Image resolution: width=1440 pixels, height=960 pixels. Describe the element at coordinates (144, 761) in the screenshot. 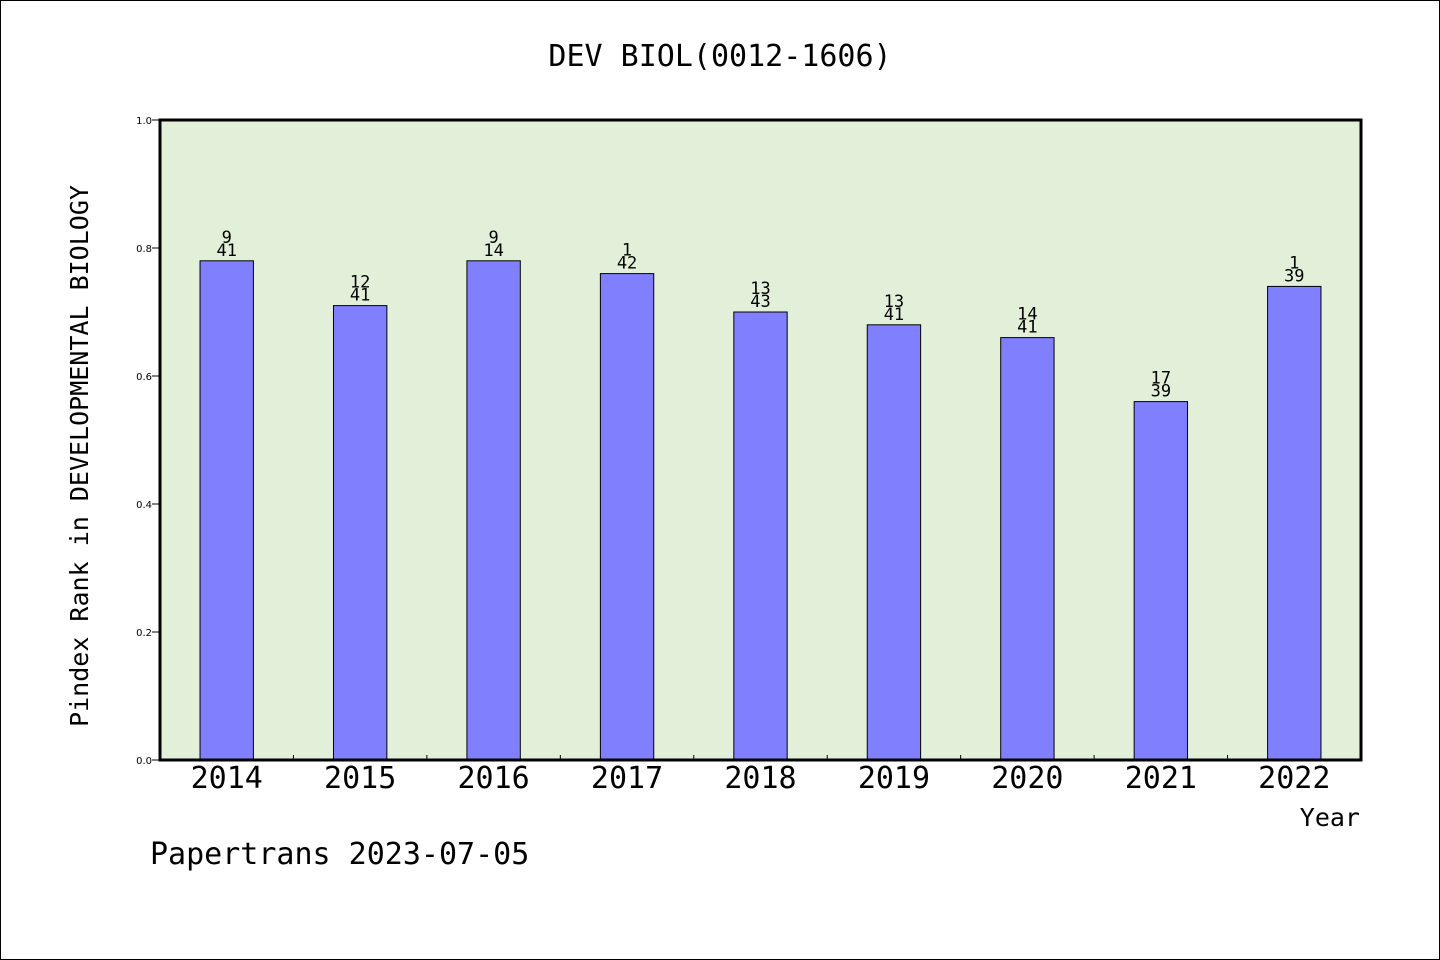

I see `y-tick-label: 0.0` at that location.